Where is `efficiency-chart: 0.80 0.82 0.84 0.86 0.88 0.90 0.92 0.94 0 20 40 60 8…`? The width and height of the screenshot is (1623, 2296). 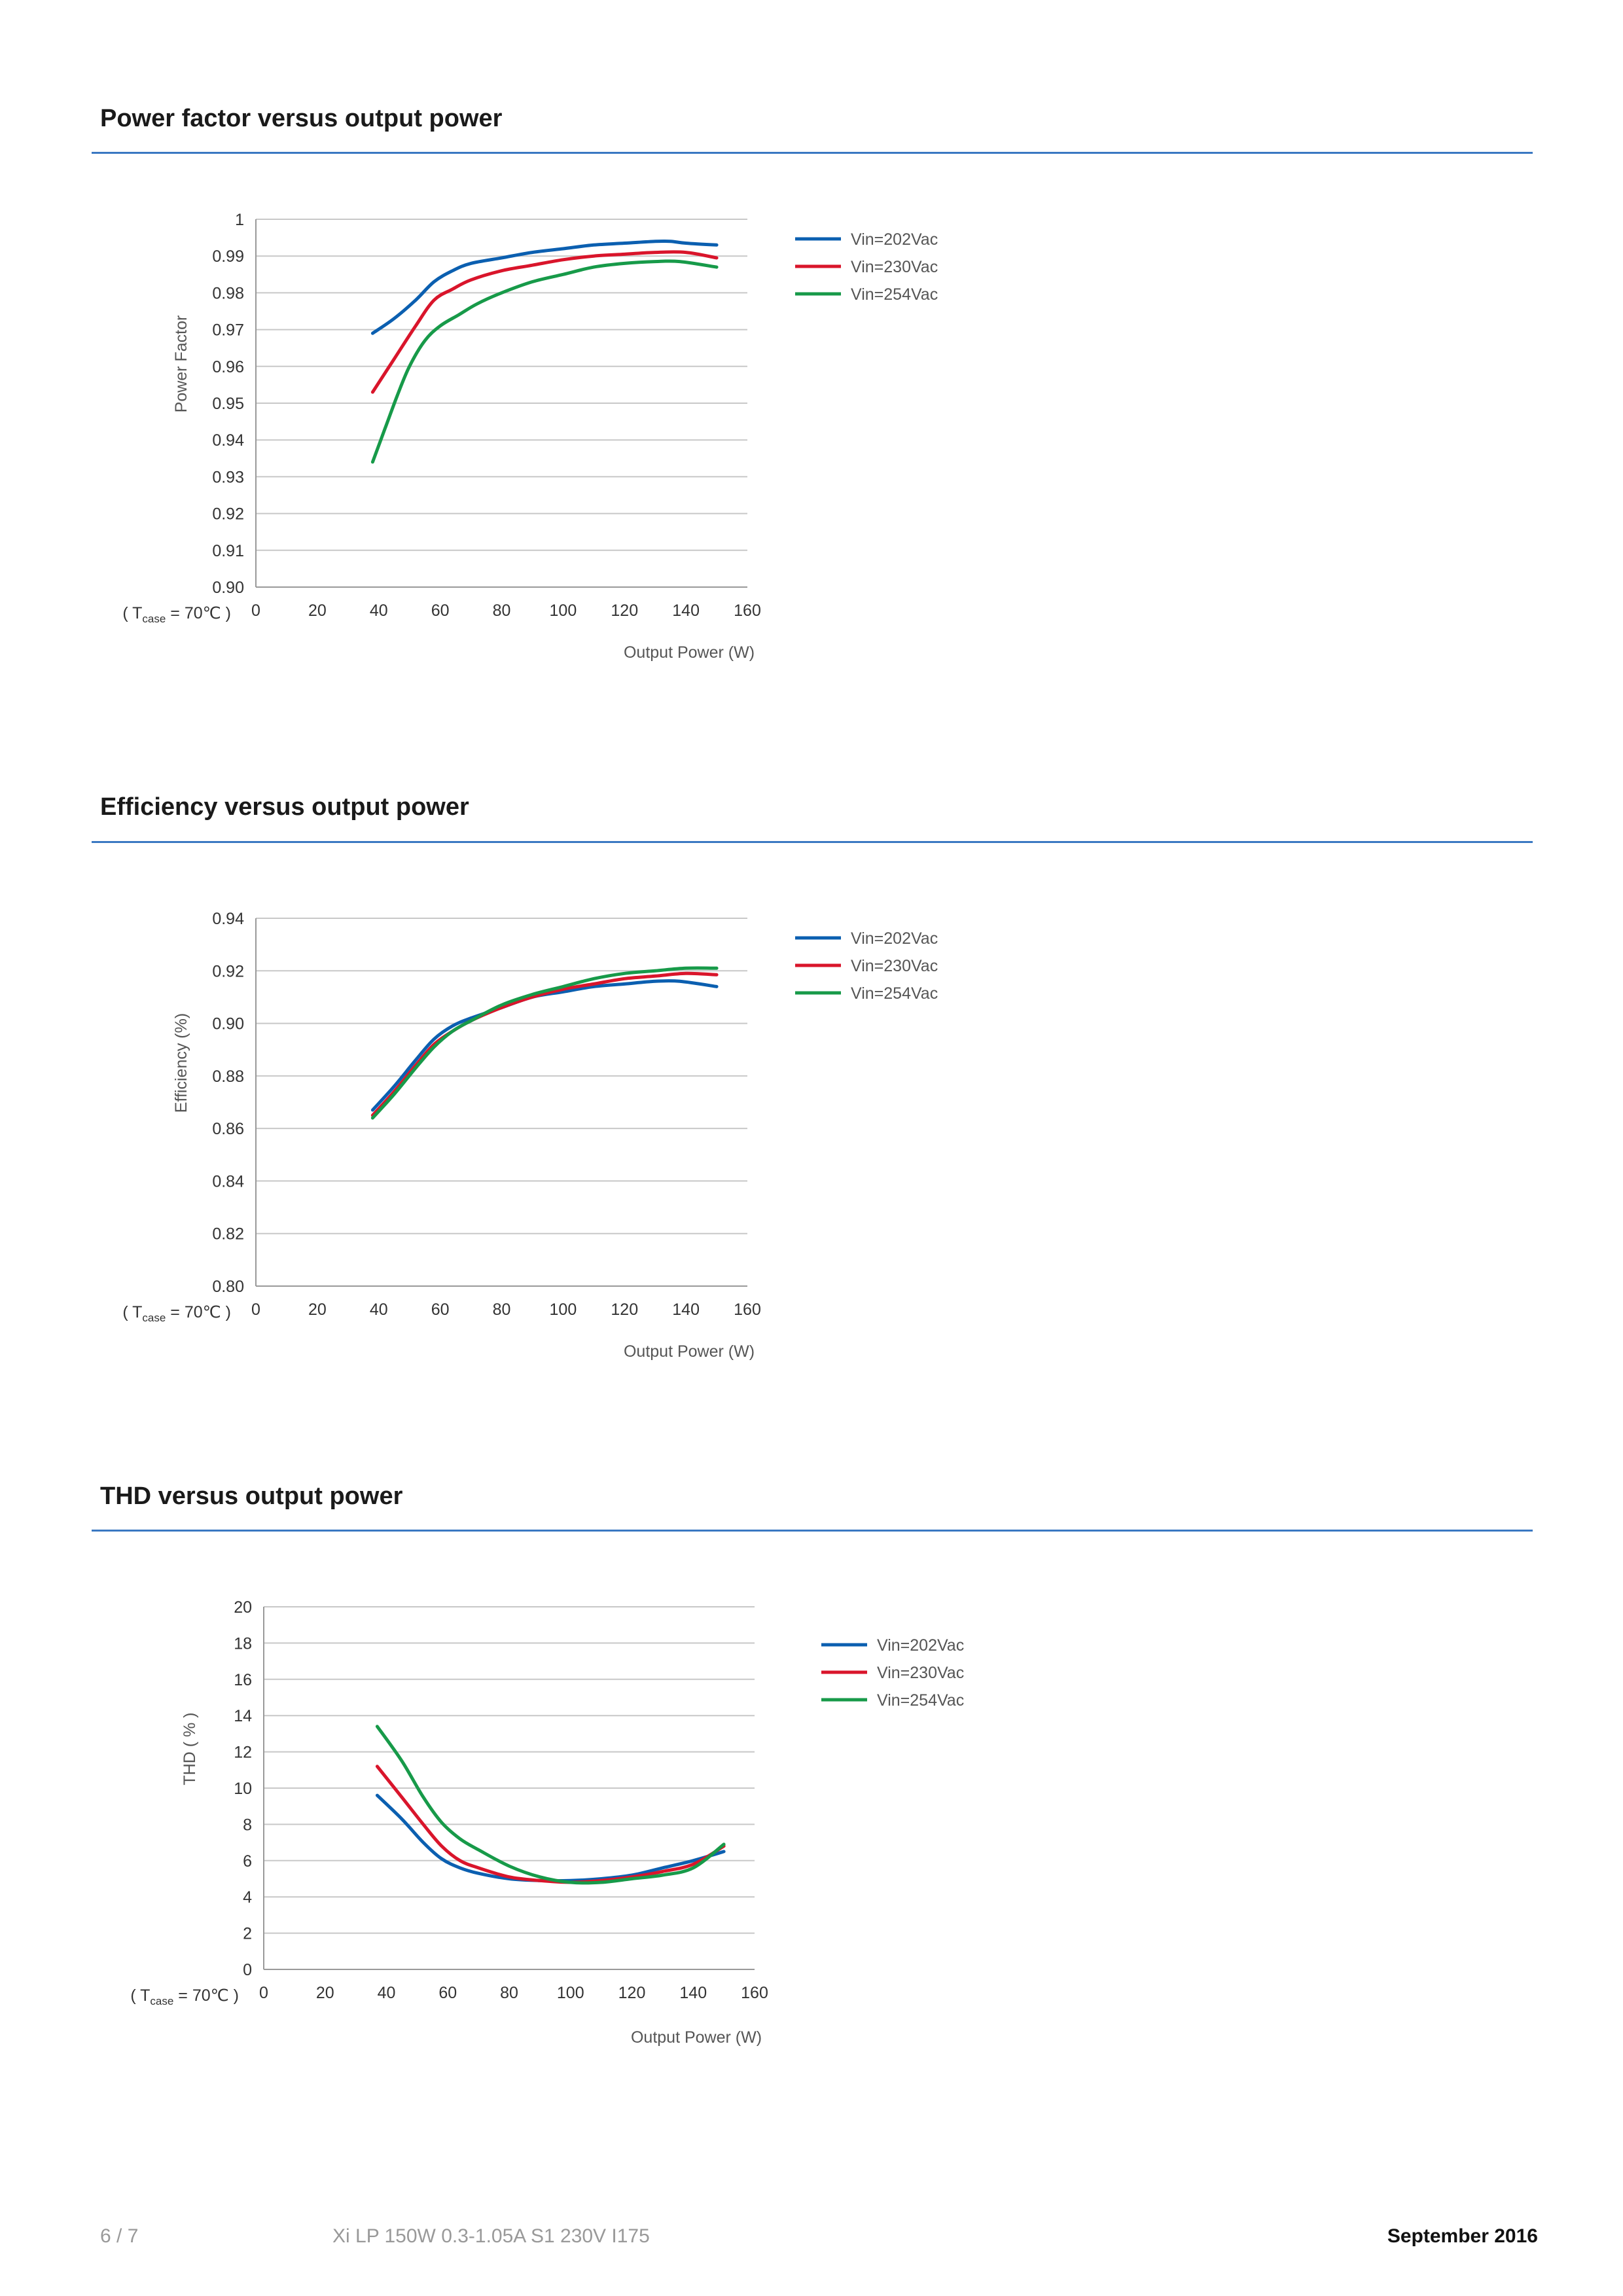 efficiency-chart: 0.80 0.82 0.84 0.86 0.88 0.90 0.92 0.94 0 20 40 60 8… is located at coordinates (530, 1135).